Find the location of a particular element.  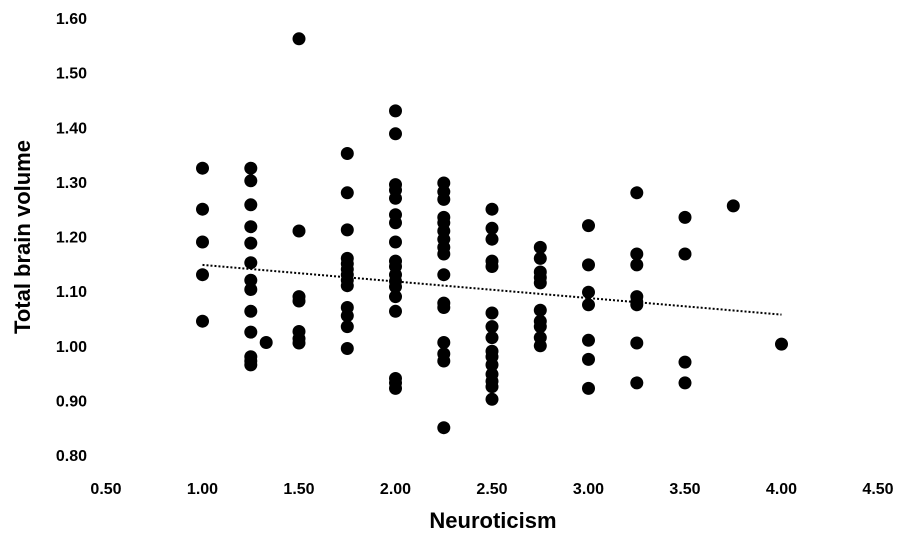

y-tick-label: 1.30 is located at coordinates (71, 183).